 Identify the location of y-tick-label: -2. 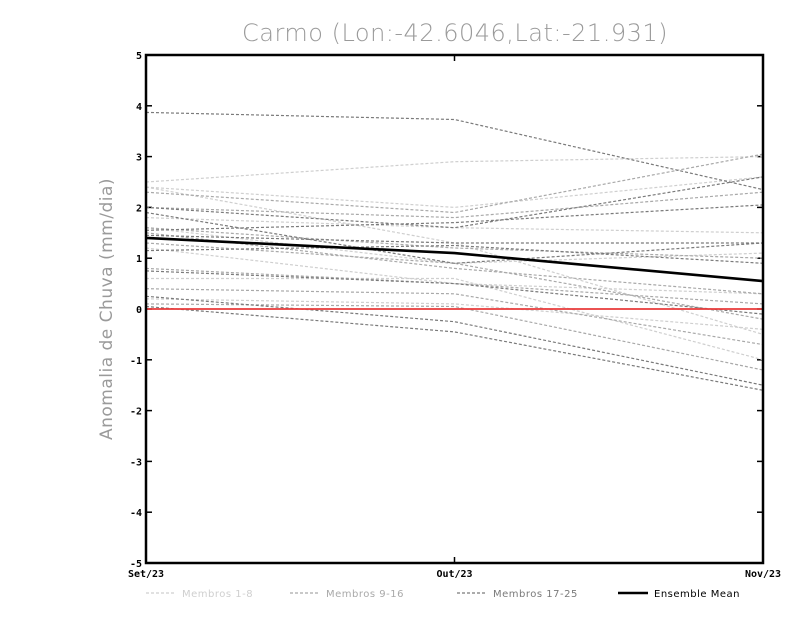
(136, 412).